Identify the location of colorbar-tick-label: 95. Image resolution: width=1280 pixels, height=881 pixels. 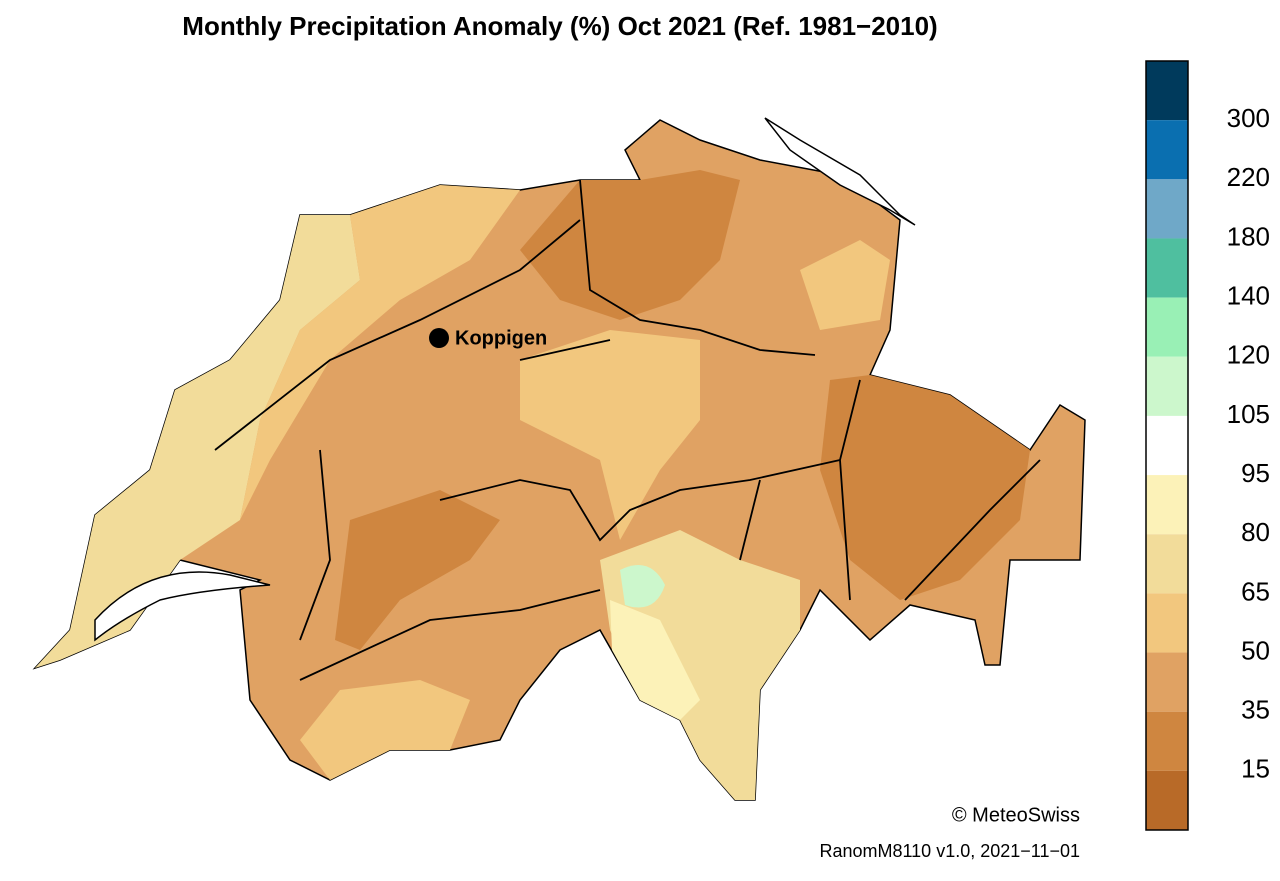
(1255, 473).